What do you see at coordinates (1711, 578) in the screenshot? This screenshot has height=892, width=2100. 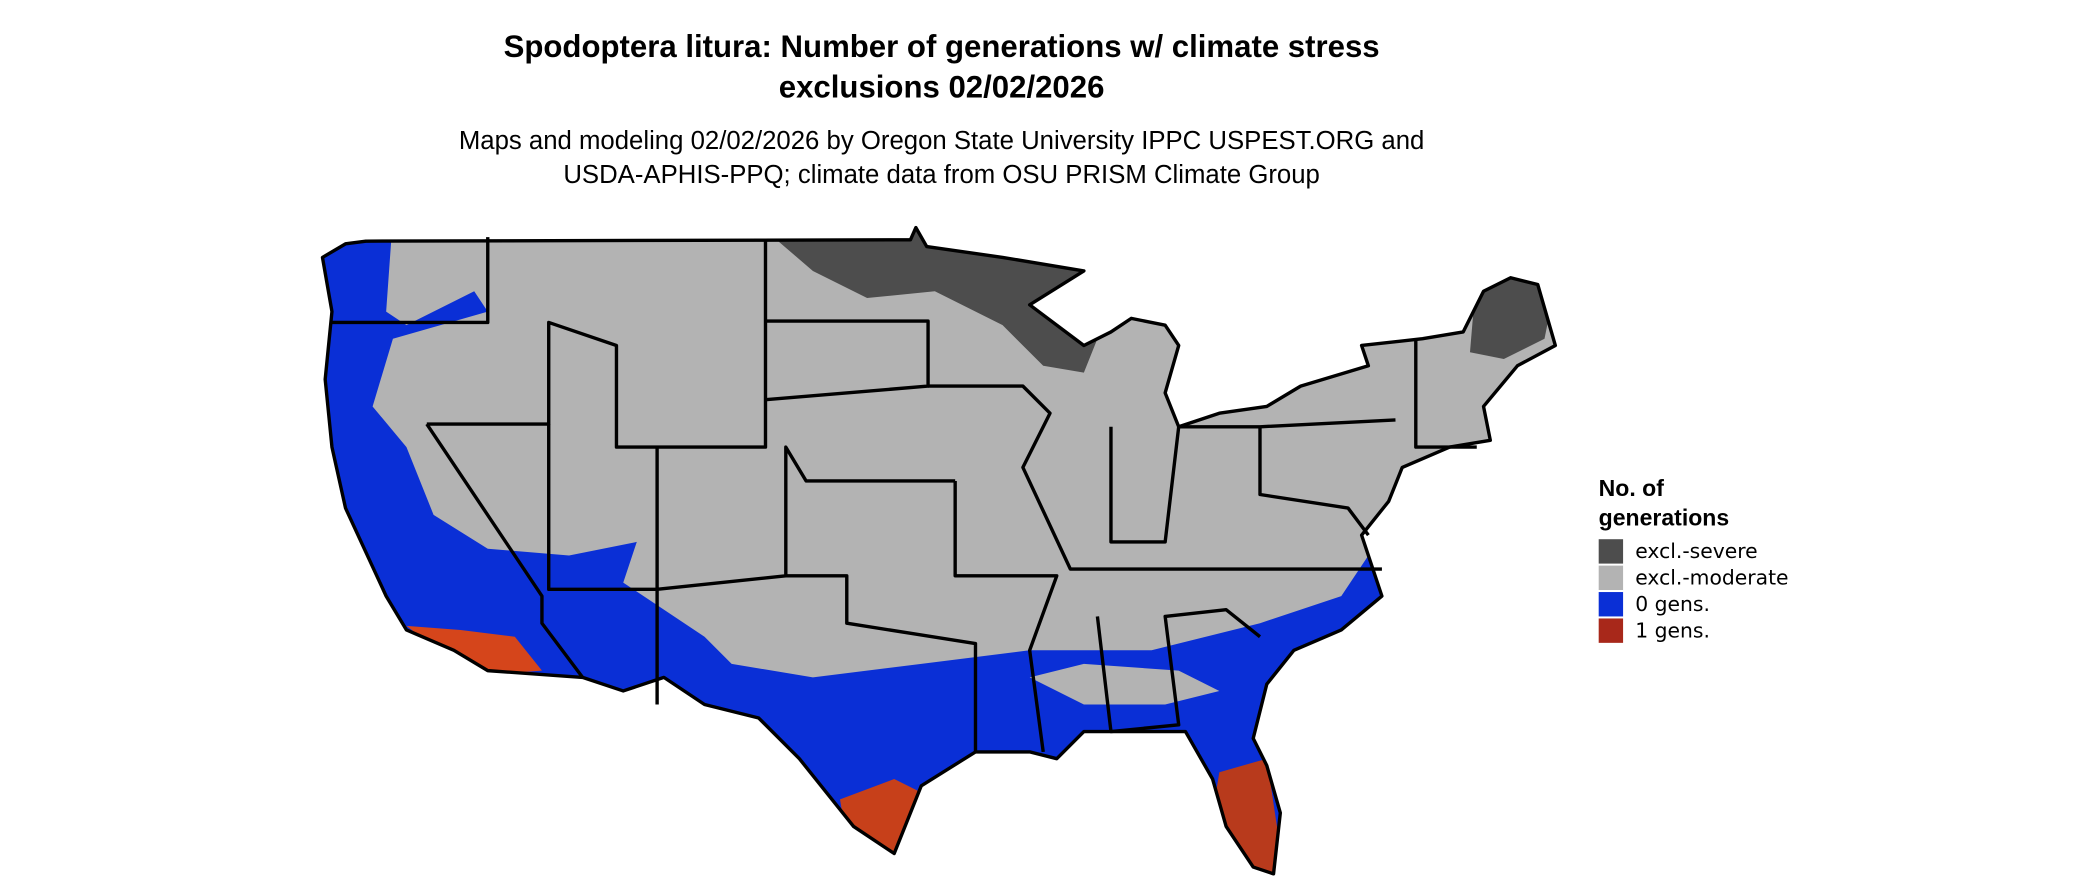 I see `legend-label: excl.-moderate` at bounding box center [1711, 578].